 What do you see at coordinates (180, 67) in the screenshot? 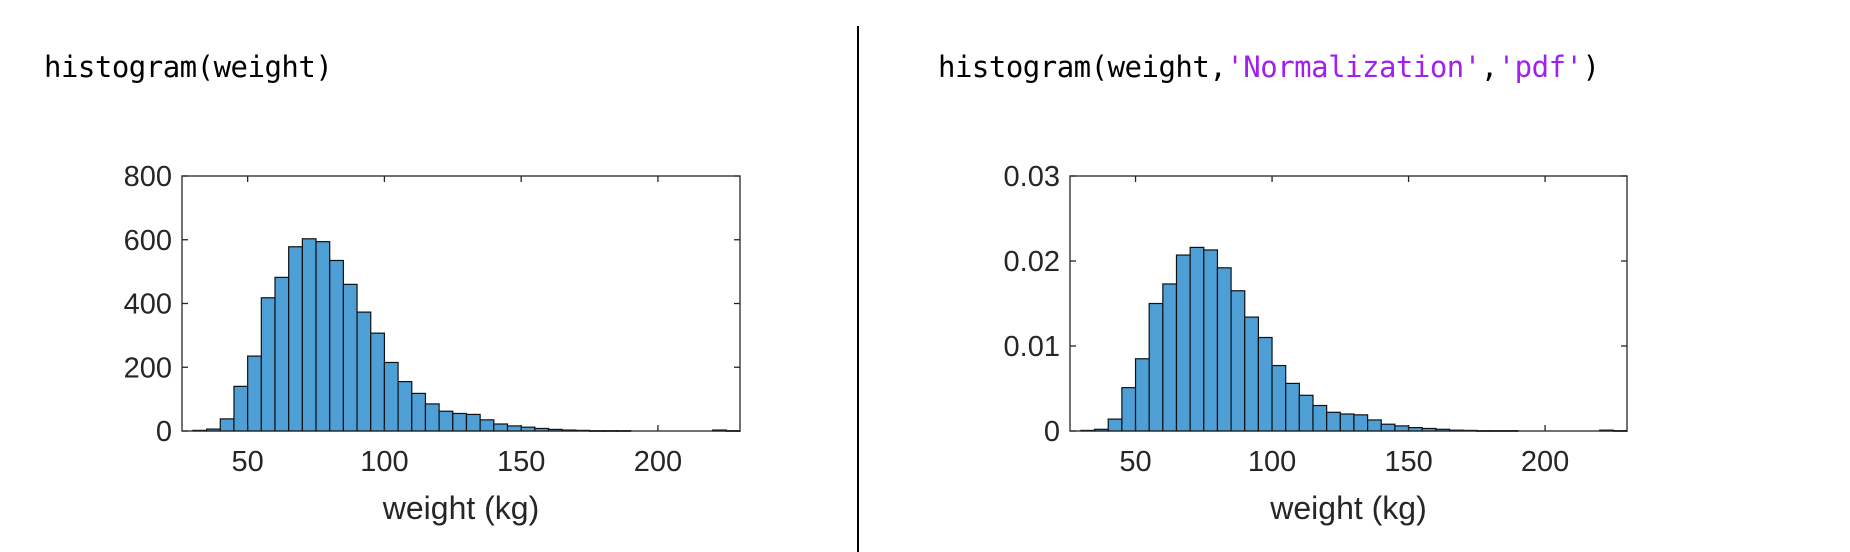
I see `code-text: histogram(weight` at bounding box center [180, 67].